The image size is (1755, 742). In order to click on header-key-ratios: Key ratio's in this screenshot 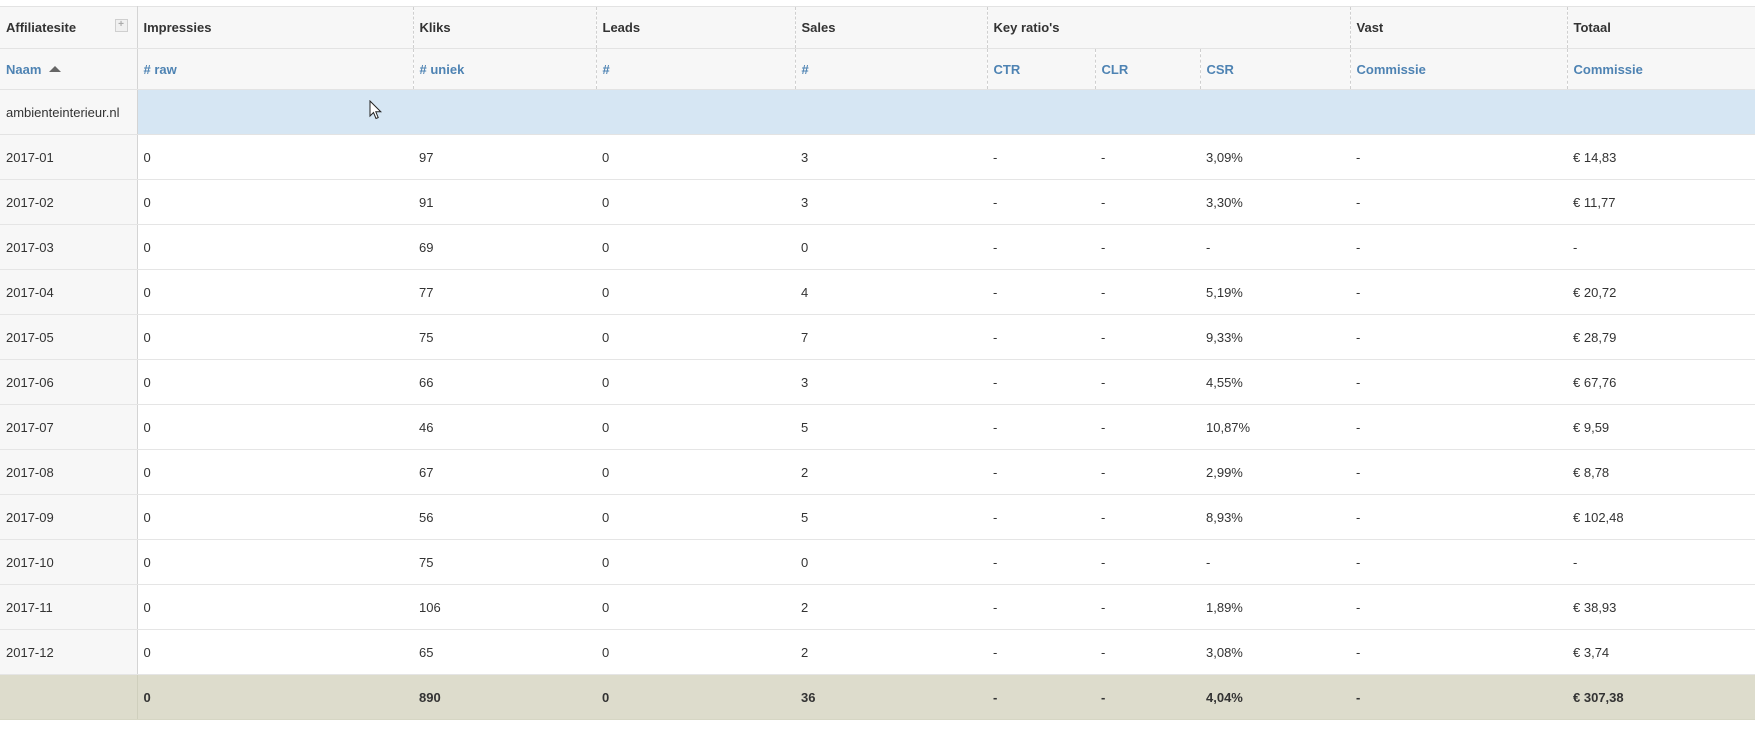, I will do `click(1168, 27)`.